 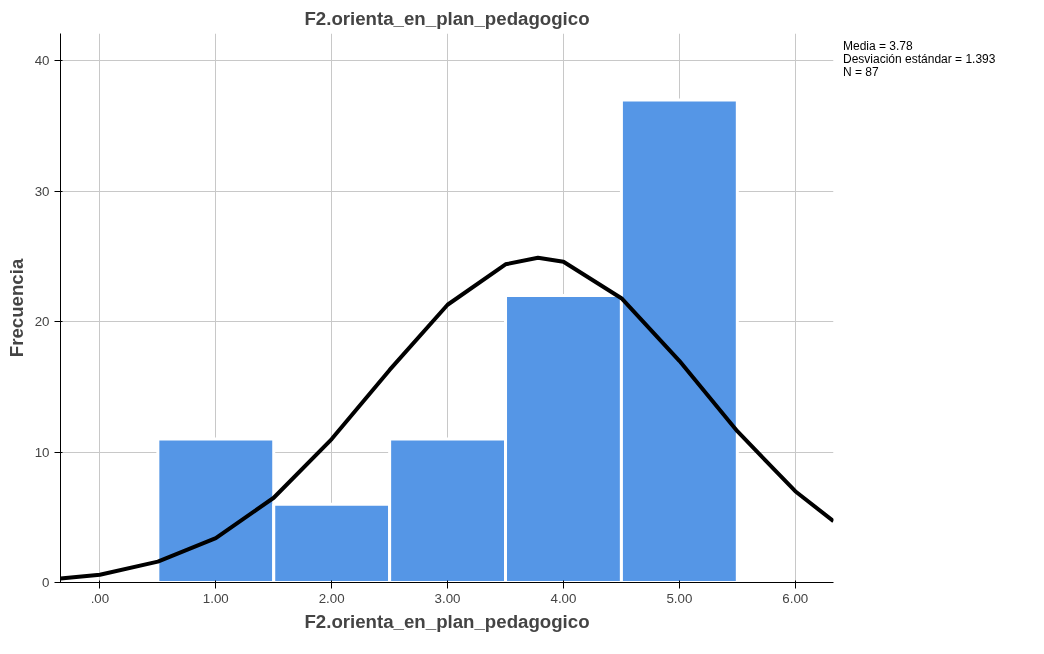 I want to click on y-tick-label: 30, so click(x=42, y=191).